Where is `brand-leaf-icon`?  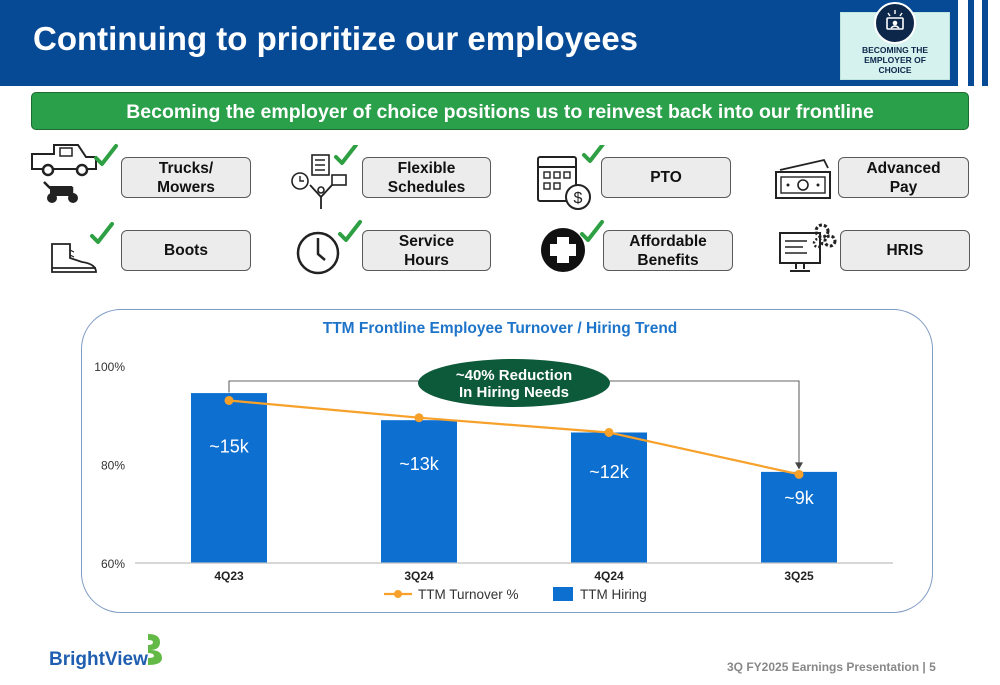
brand-leaf-icon is located at coordinates (155, 649).